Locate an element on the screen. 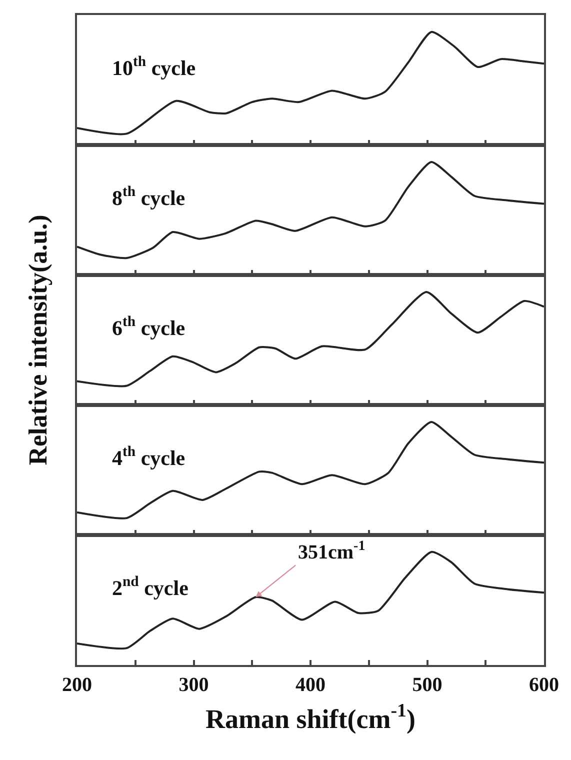 This screenshot has height=760, width=571. x-tick-label: 200 is located at coordinates (77, 685).